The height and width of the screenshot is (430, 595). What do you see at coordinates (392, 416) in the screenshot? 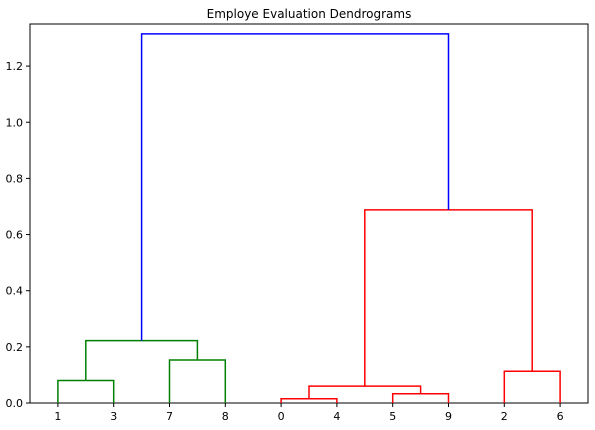
I see `leaf-label: 5` at bounding box center [392, 416].